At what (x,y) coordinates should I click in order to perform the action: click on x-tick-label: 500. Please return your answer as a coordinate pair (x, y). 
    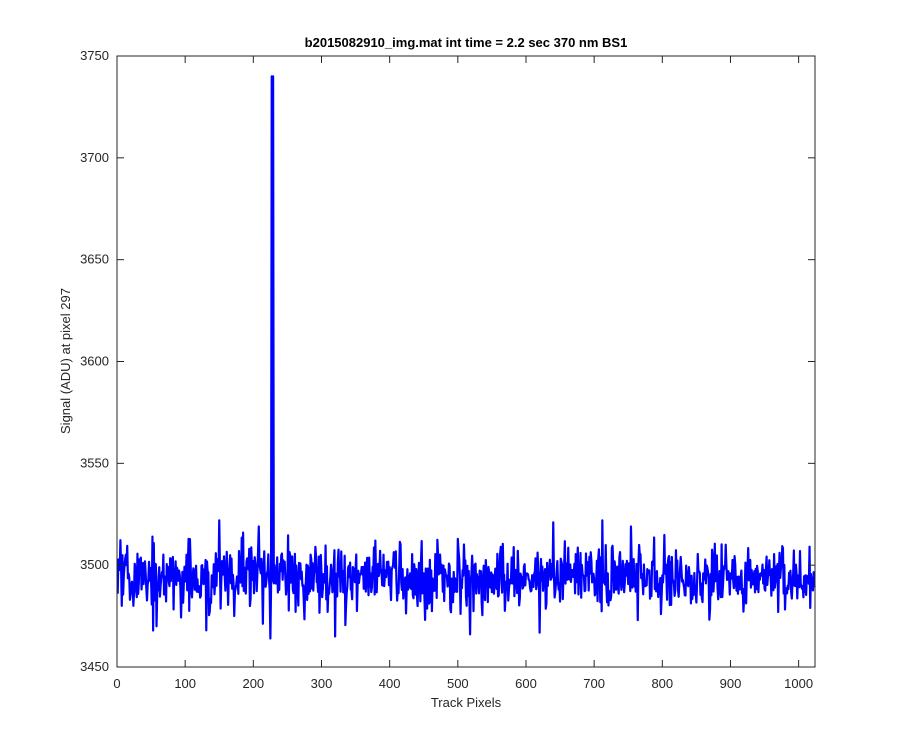
    Looking at the image, I should click on (458, 683).